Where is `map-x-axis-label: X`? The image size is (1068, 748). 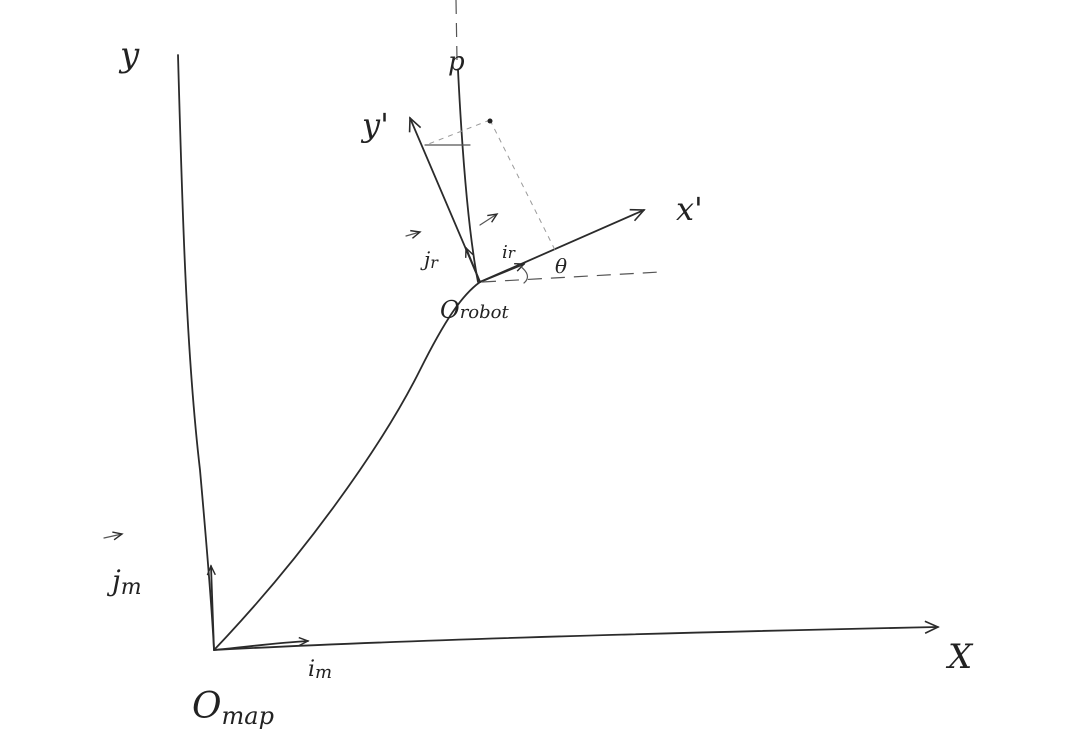
map-x-axis-label: X is located at coordinates (959, 657).